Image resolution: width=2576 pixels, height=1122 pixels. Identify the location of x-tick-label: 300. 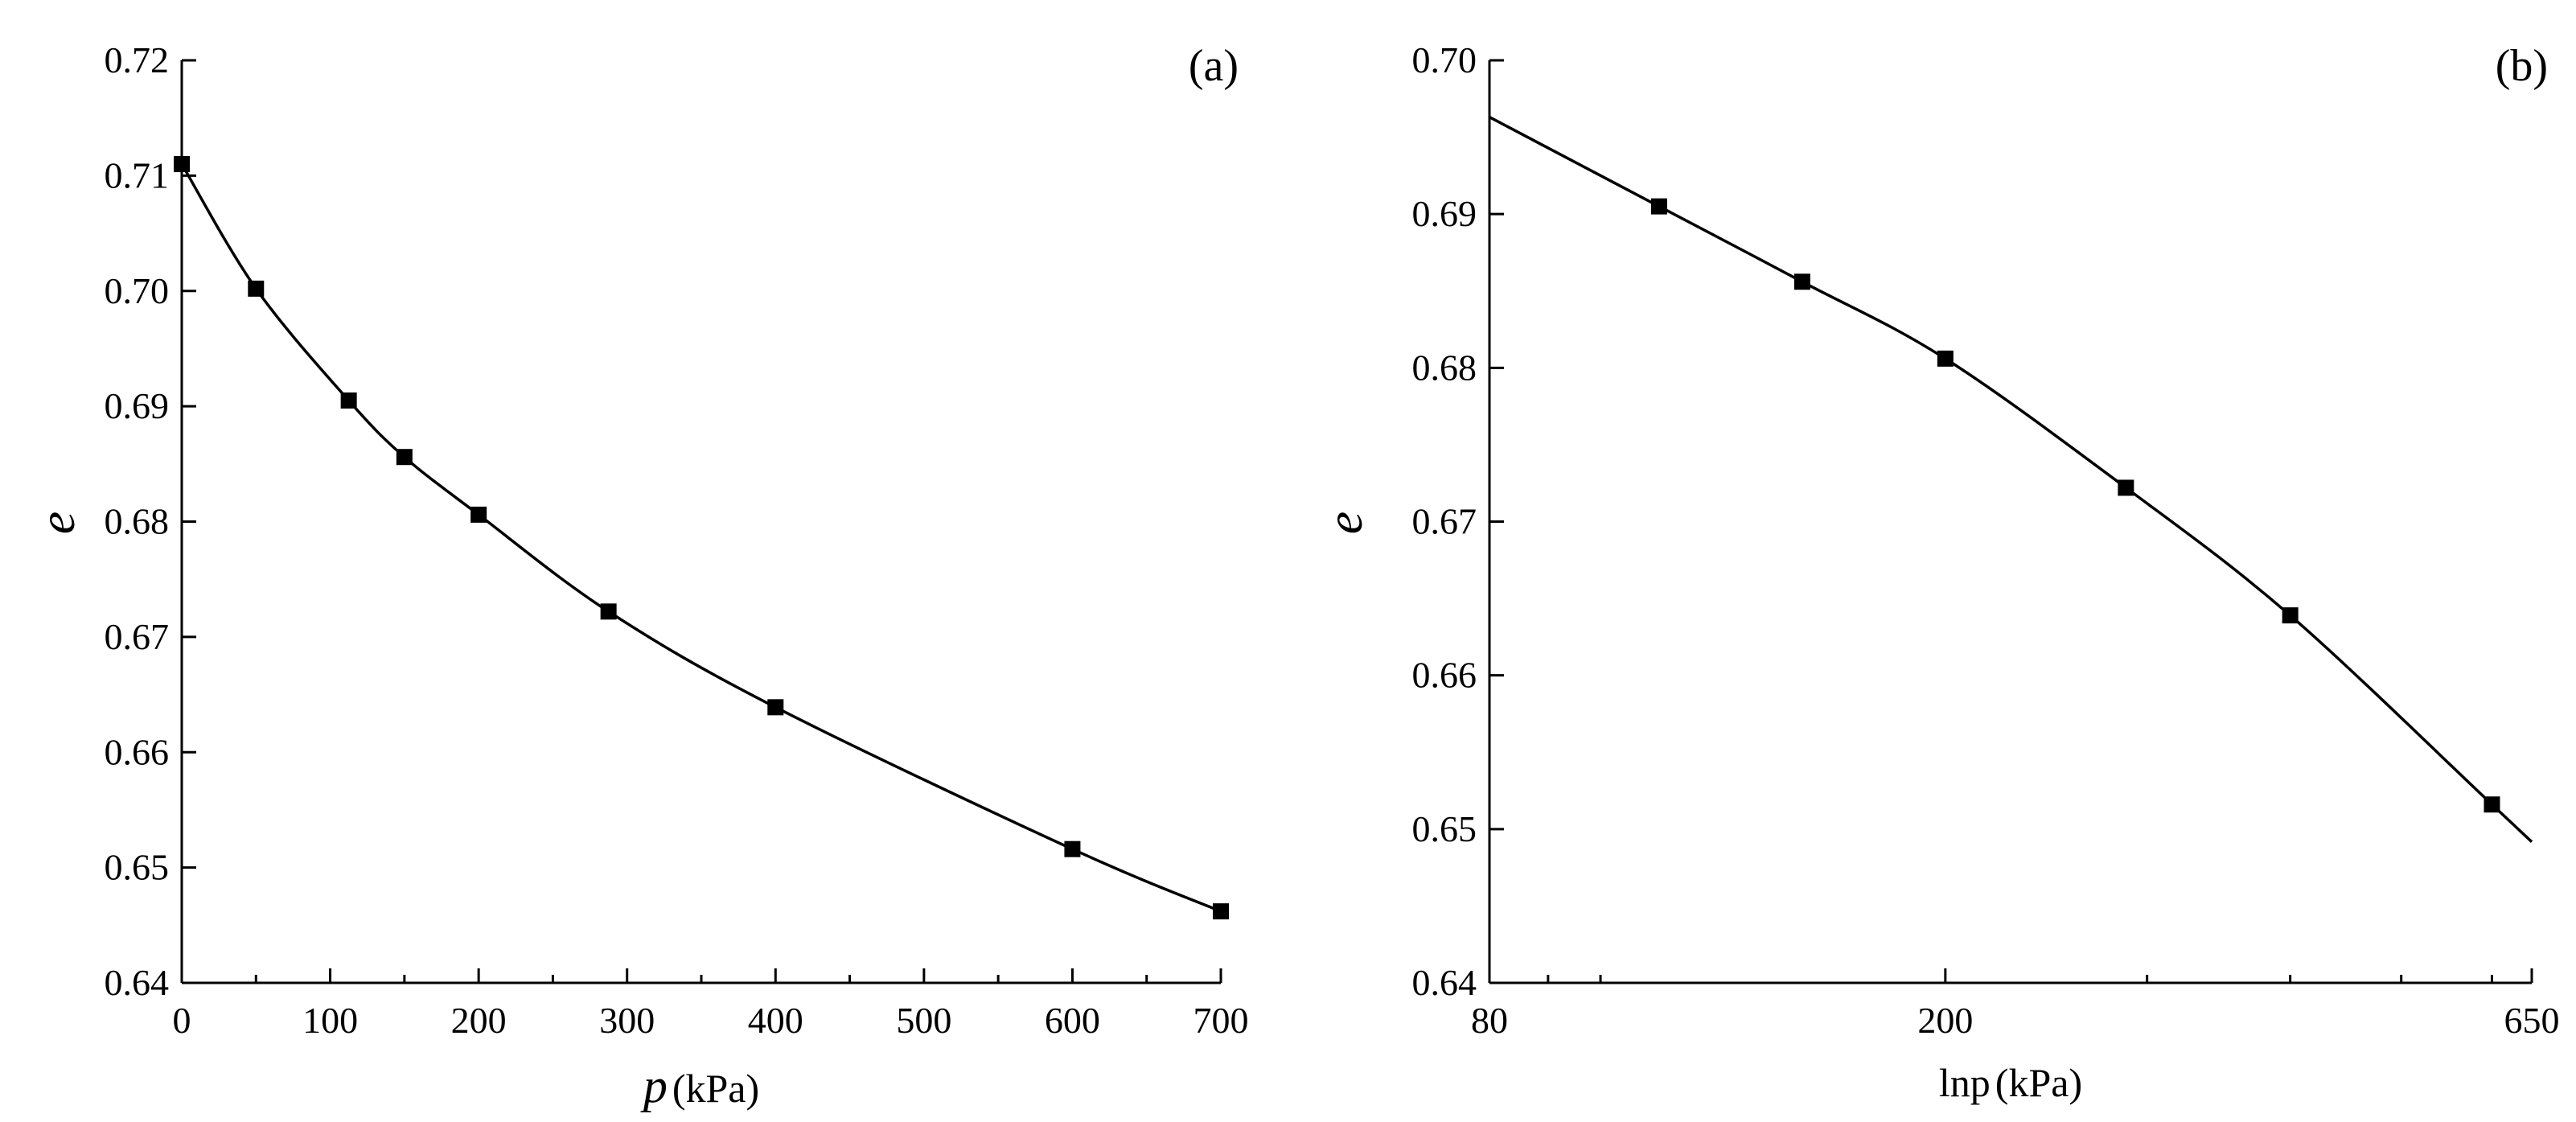
(627, 1021).